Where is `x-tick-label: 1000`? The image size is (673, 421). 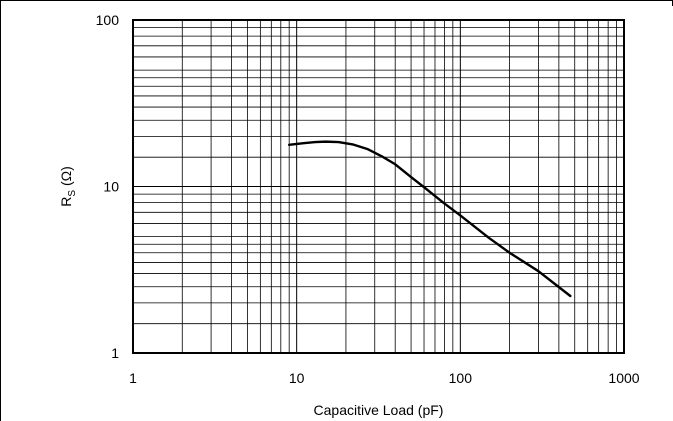 x-tick-label: 1000 is located at coordinates (623, 378).